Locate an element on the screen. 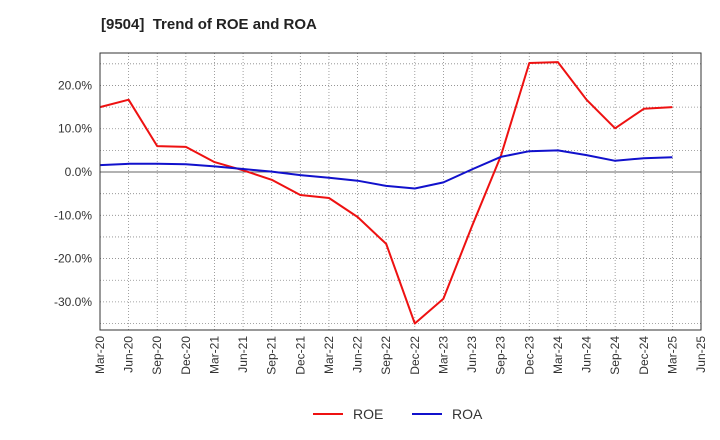 The image size is (720, 440). x-tick-label: Jun-20 is located at coordinates (129, 354).